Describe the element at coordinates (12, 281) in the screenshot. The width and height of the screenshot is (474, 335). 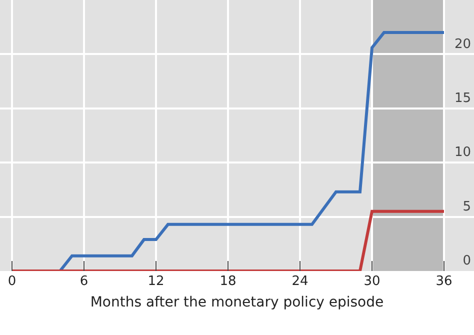
I see `x-tick-label: 0` at that location.